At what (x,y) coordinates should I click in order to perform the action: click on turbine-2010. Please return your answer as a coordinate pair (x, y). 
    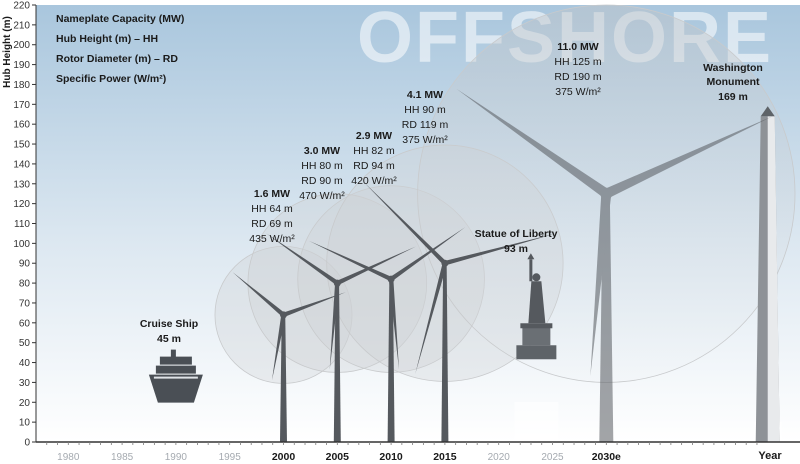
    Looking at the image, I should click on (387, 334).